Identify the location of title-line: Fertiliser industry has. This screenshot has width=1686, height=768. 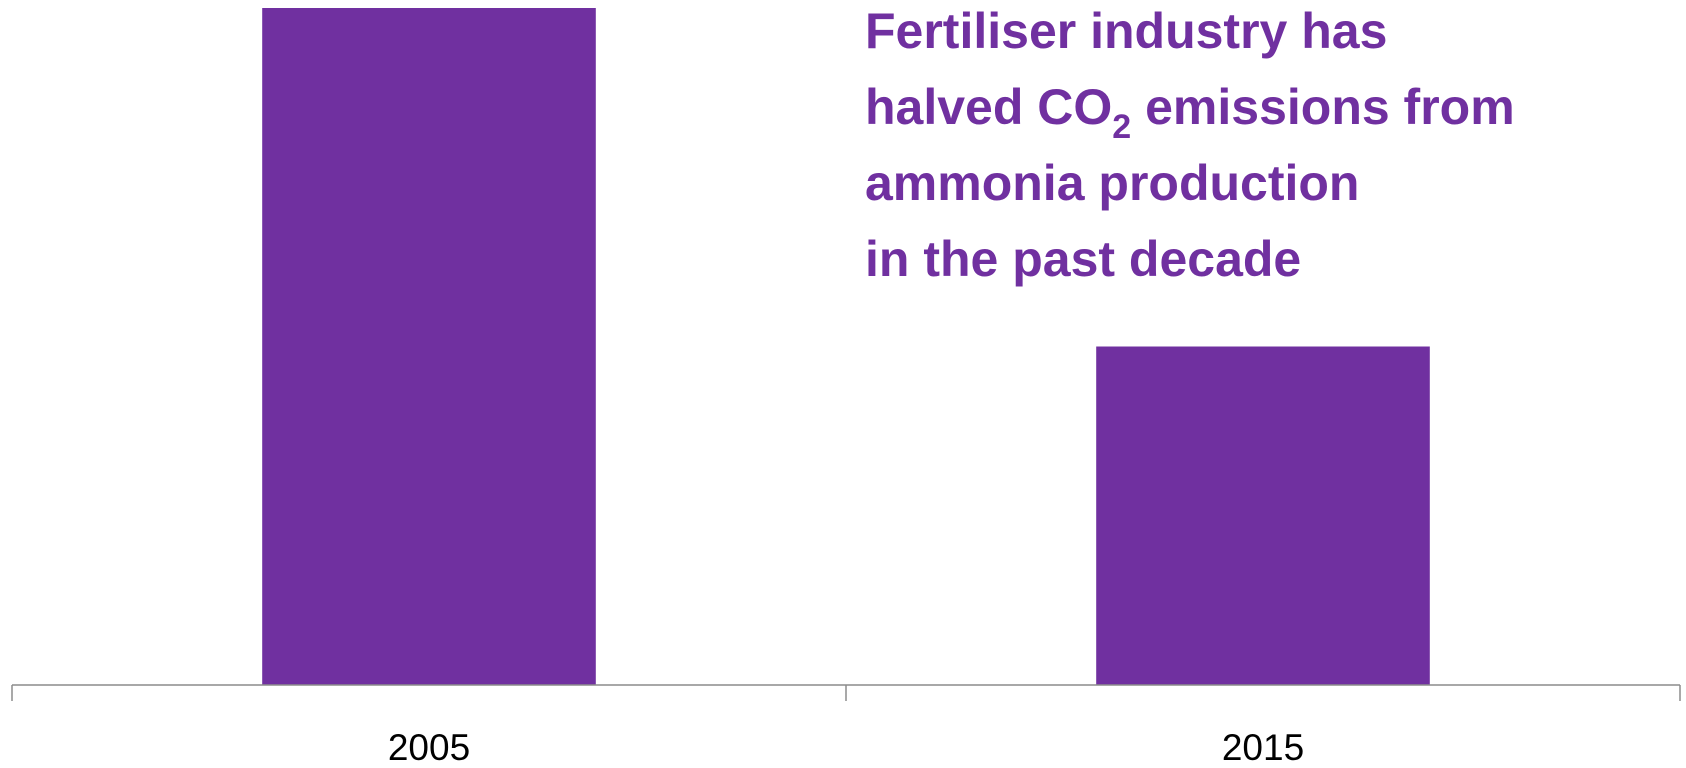
(1126, 31).